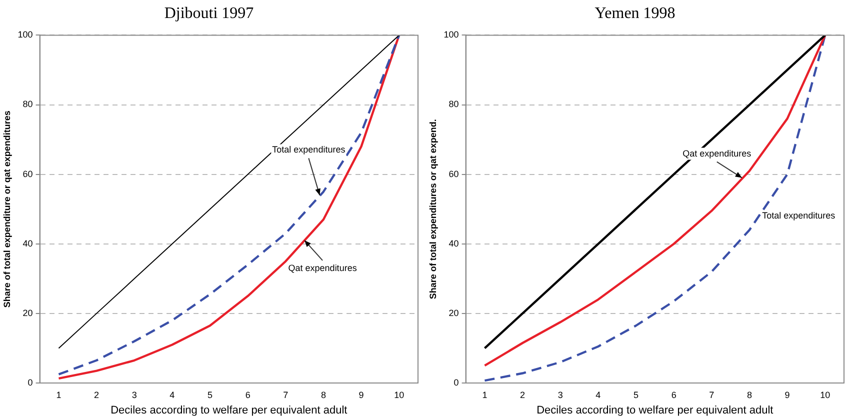  What do you see at coordinates (7, 209) in the screenshot?
I see `y-axis-title: Share of total expenditure or qat expenditures` at bounding box center [7, 209].